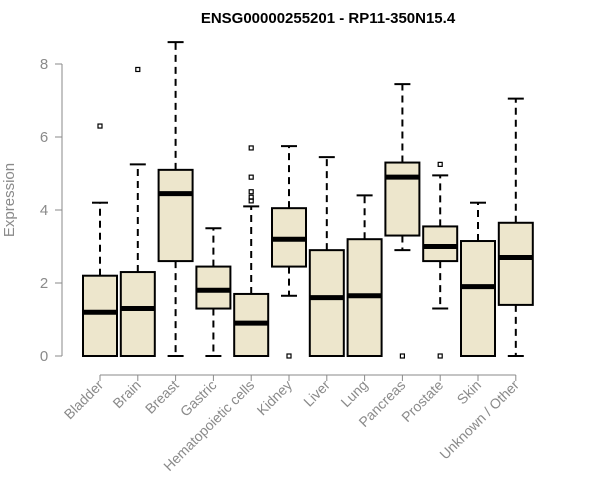  What do you see at coordinates (353, 393) in the screenshot?
I see `x-tick-label: Lung` at bounding box center [353, 393].